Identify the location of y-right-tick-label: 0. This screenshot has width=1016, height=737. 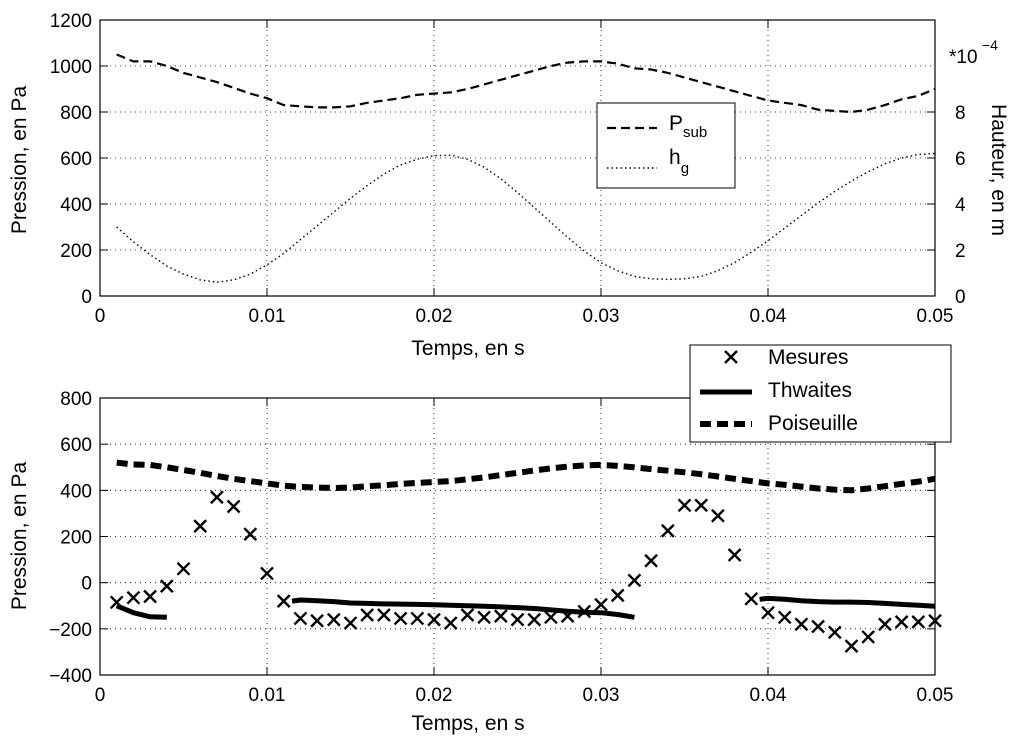
(960, 297).